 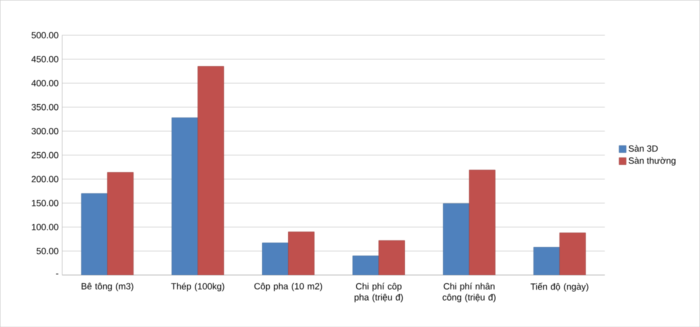 What do you see at coordinates (44, 83) in the screenshot?
I see `y-tick-label: 400.00` at bounding box center [44, 83].